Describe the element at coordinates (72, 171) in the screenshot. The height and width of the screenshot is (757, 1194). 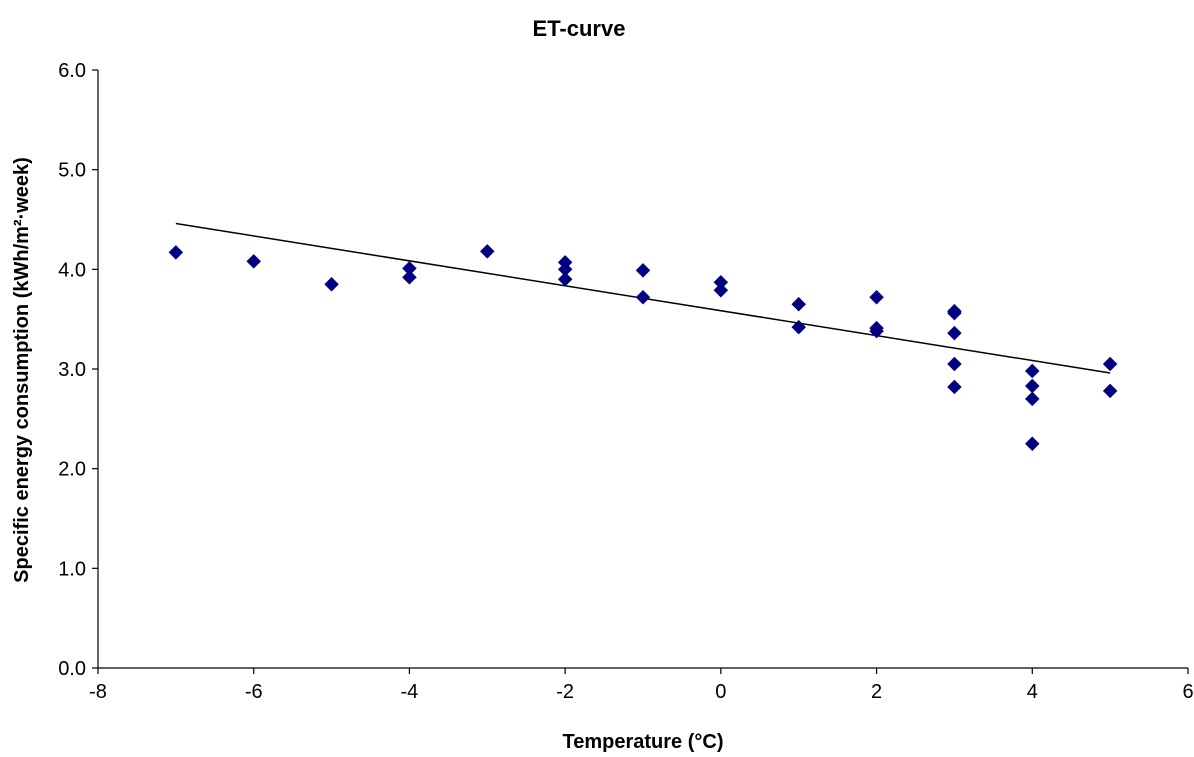
I see `y-tick-label: 5.0` at that location.